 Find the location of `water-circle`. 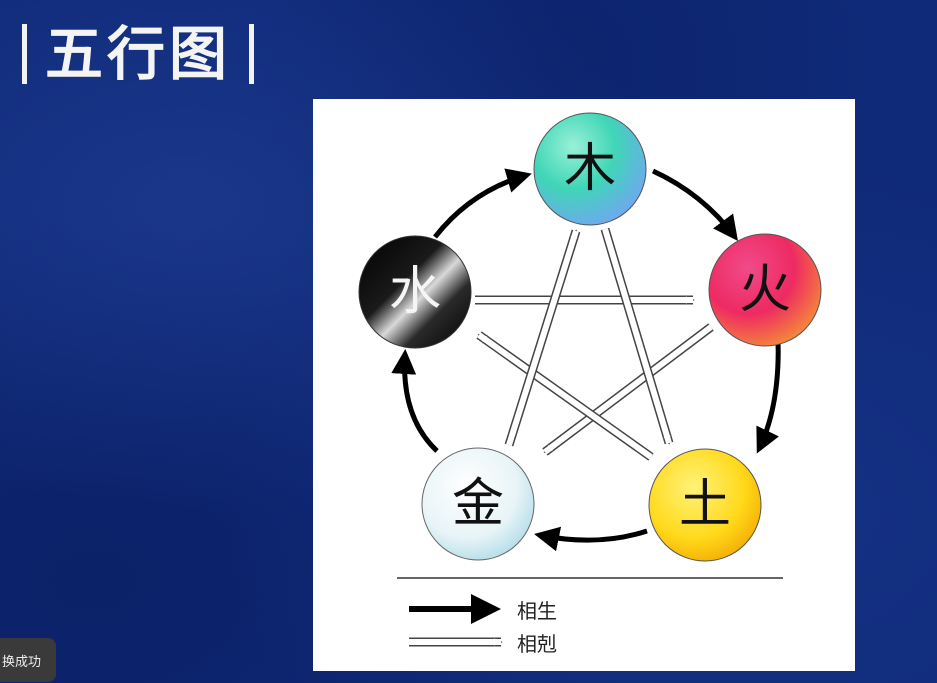

water-circle is located at coordinates (415, 292).